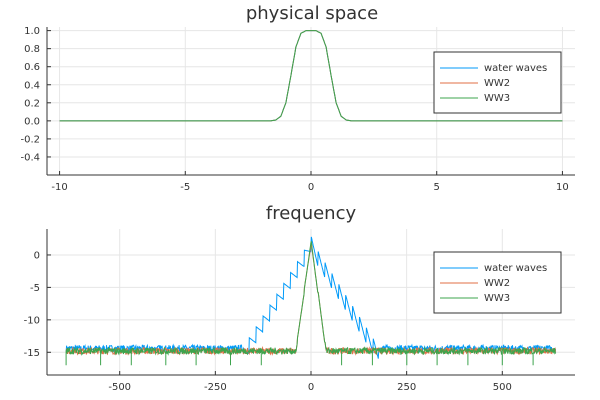  I want to click on frequency-legend: water waves WW2 WW3, so click(497, 282).